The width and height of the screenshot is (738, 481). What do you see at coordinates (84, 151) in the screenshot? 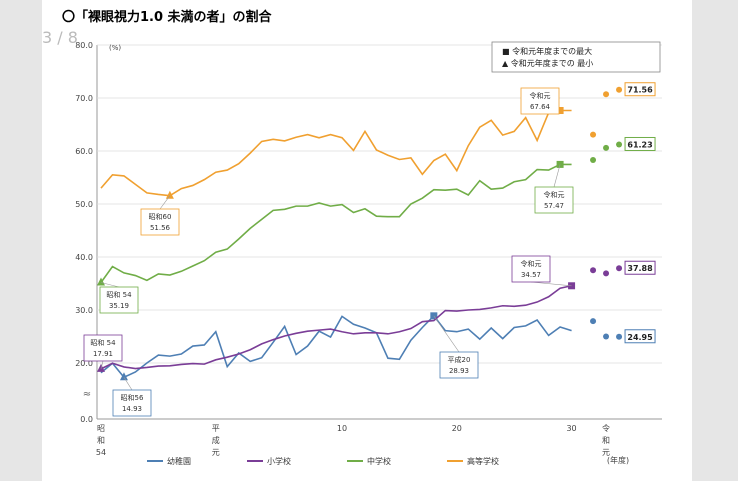
I see `y-tick-label: 60.0` at bounding box center [84, 151].